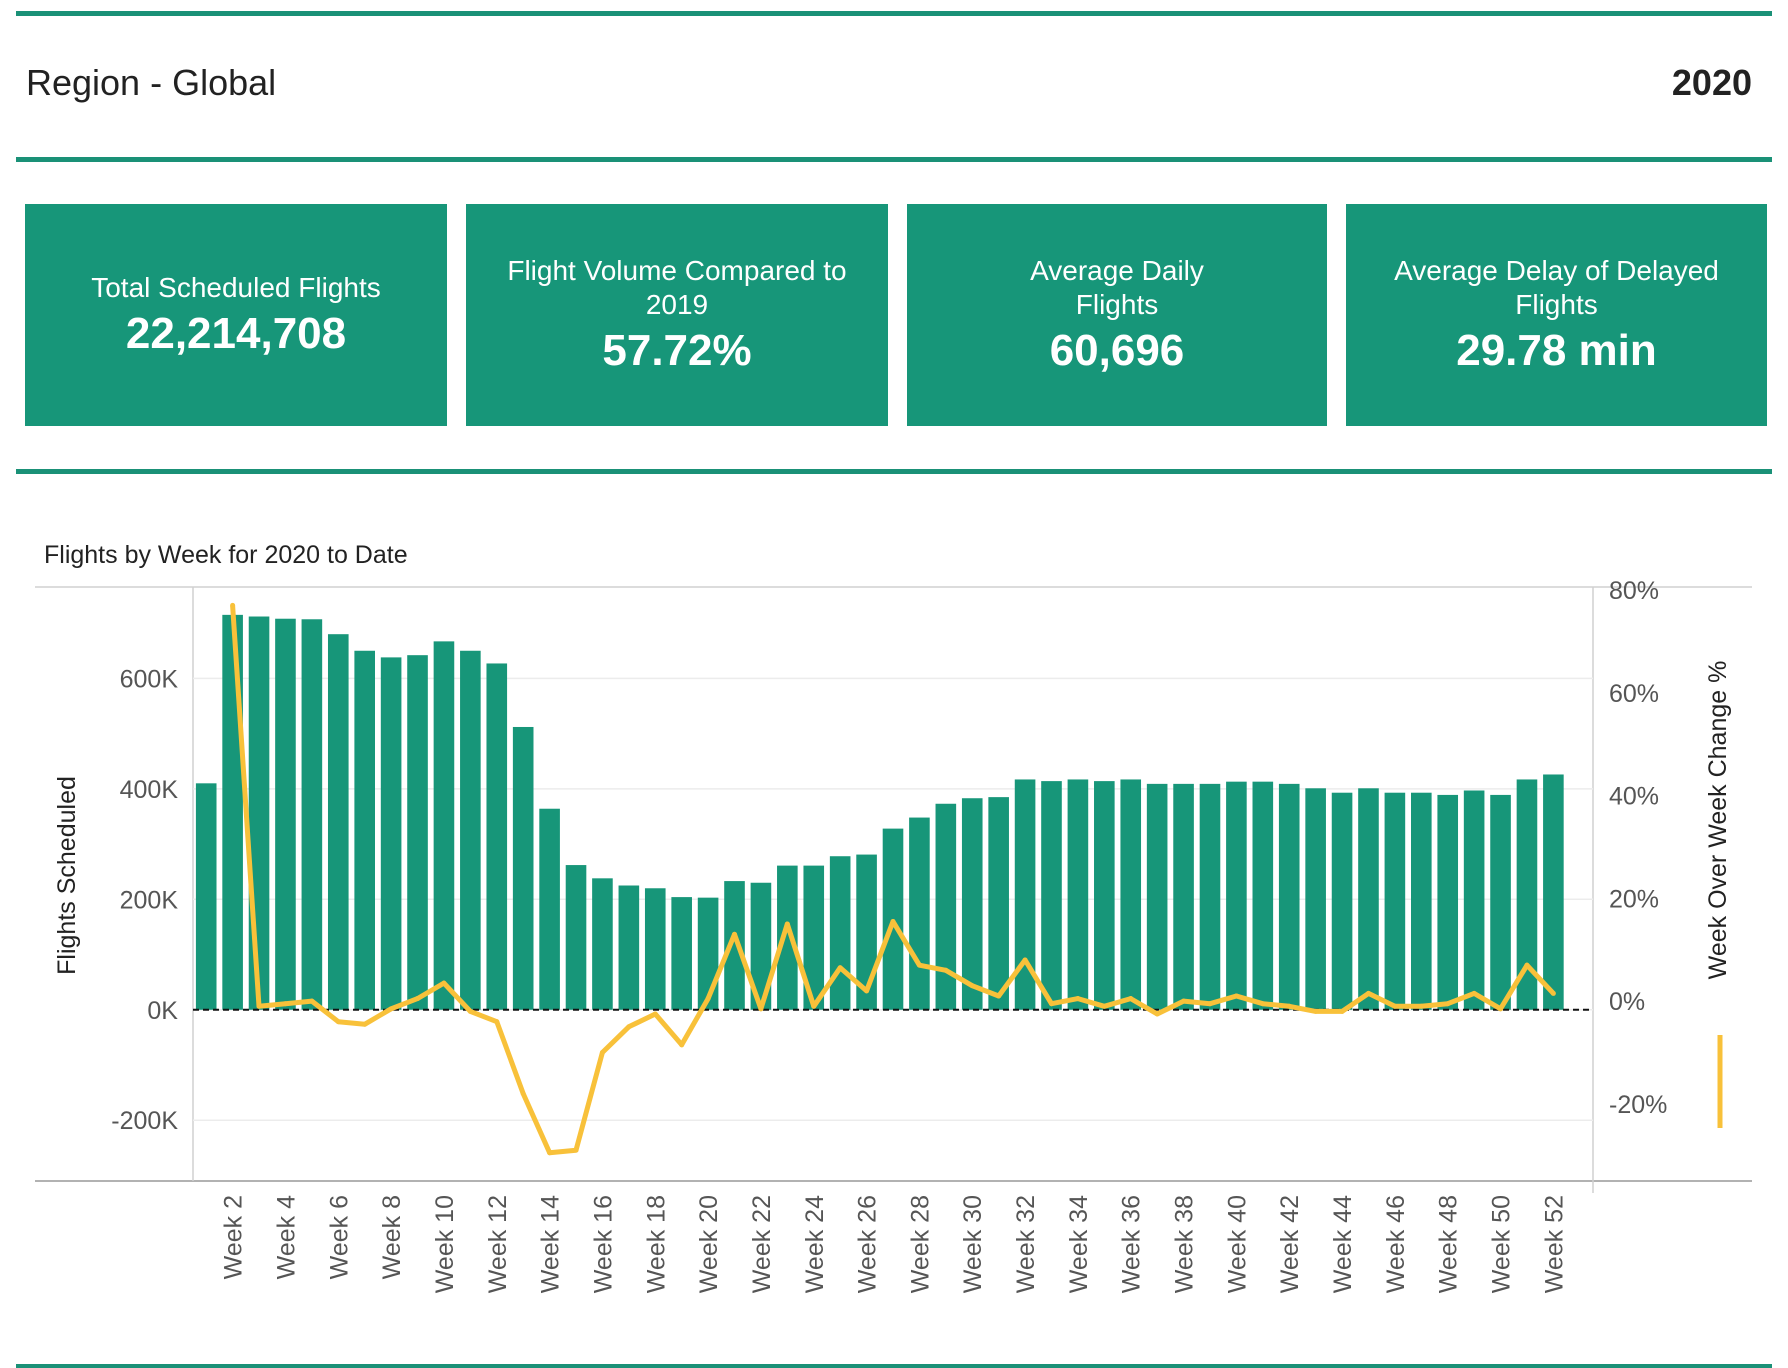 The height and width of the screenshot is (1368, 1788). What do you see at coordinates (1026, 1244) in the screenshot?
I see `x-tick-label: Week 32` at bounding box center [1026, 1244].